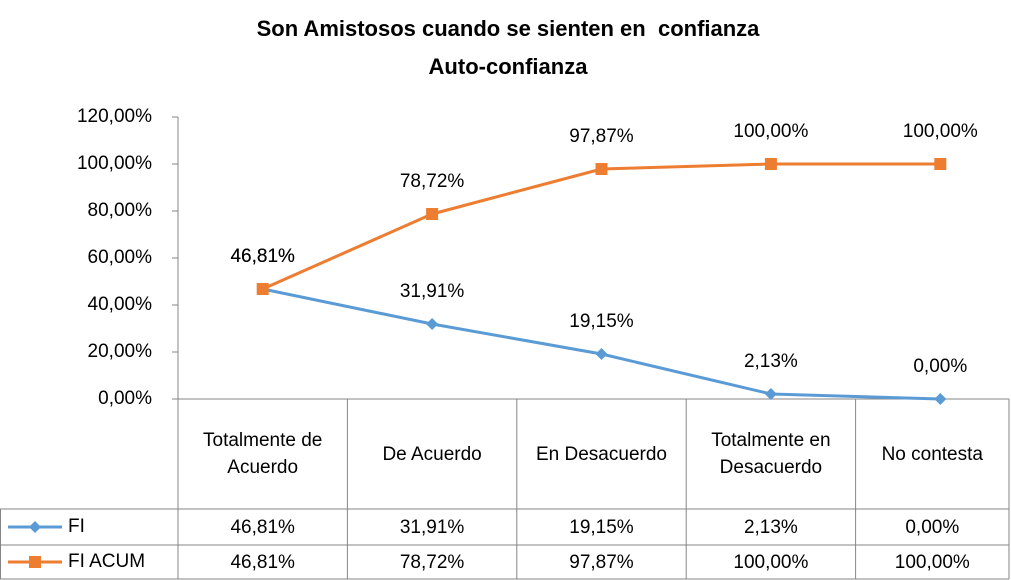 This screenshot has height=580, width=1011. Describe the element at coordinates (771, 361) in the screenshot. I see `data-label: 2,13%` at that location.